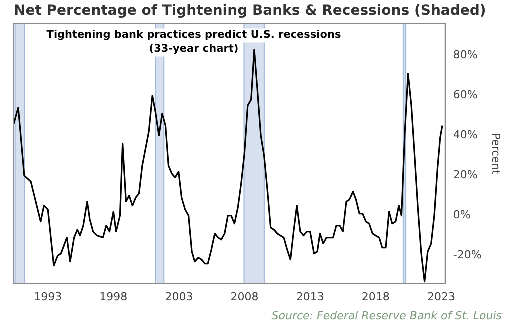 The height and width of the screenshot is (325, 510). I want to click on x-tick-label: 2023, so click(441, 297).